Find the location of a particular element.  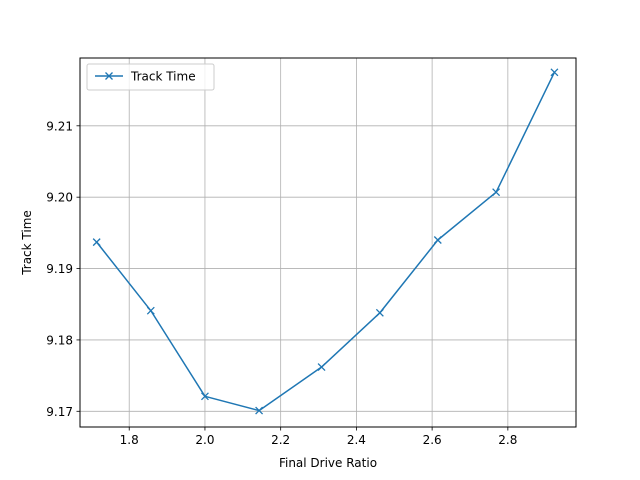

y-tick-label: 9.17 is located at coordinates (59, 412).